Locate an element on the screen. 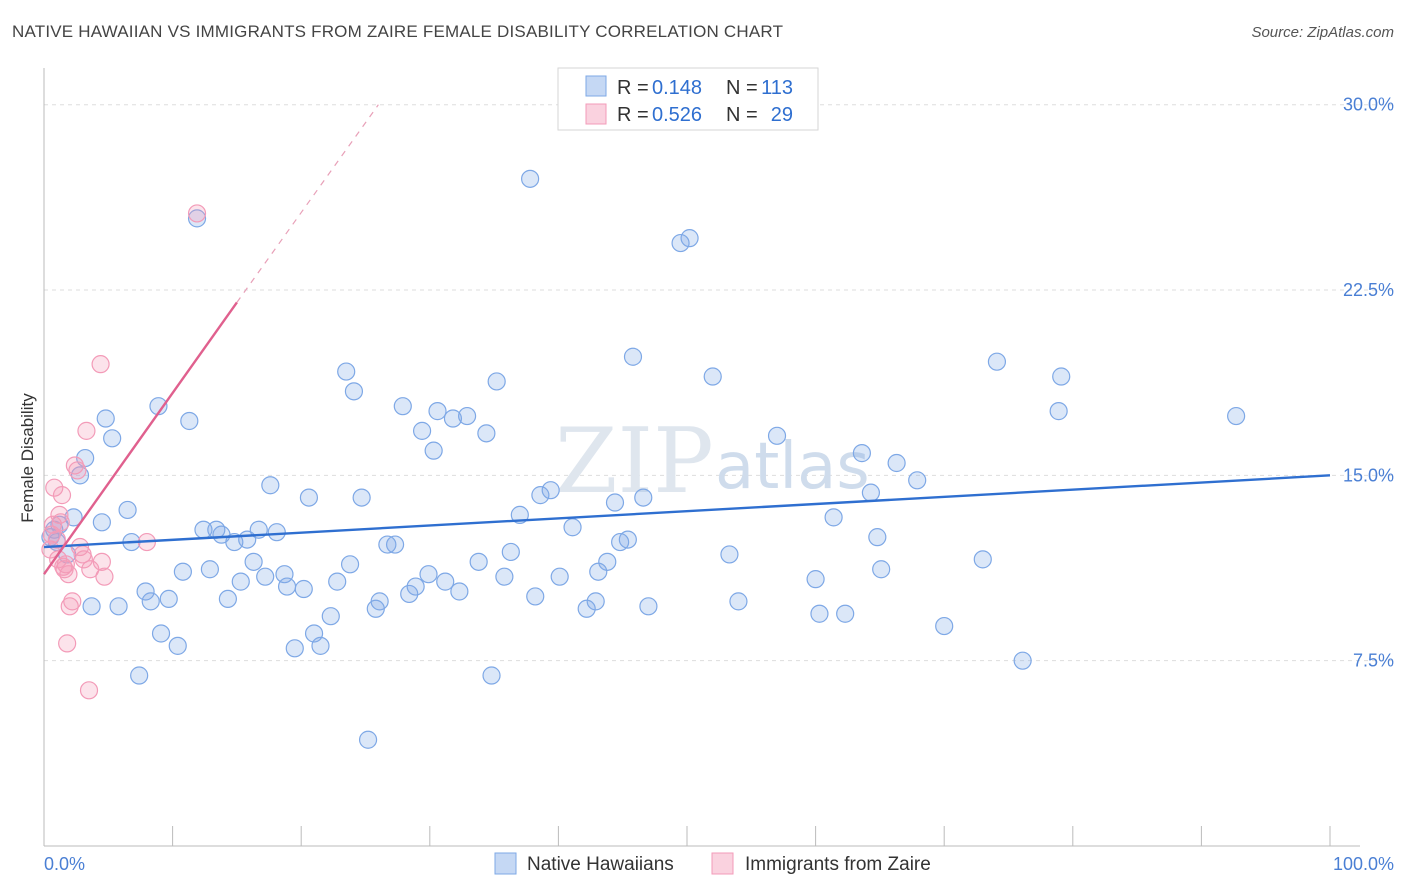 This screenshot has height=892, width=1406. y-tick-label: 30.0% is located at coordinates (1368, 105).